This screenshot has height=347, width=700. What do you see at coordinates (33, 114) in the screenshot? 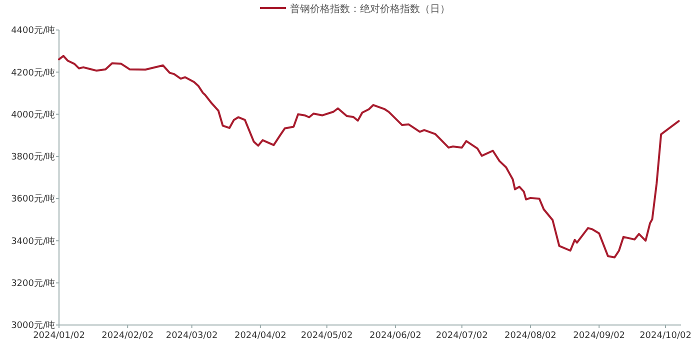
I see `y-tick-label: 4000元/吨` at bounding box center [33, 114].